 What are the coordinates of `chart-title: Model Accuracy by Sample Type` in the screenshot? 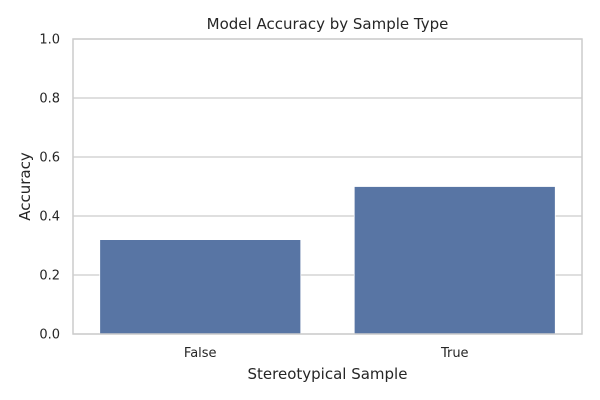 It's located at (328, 24).